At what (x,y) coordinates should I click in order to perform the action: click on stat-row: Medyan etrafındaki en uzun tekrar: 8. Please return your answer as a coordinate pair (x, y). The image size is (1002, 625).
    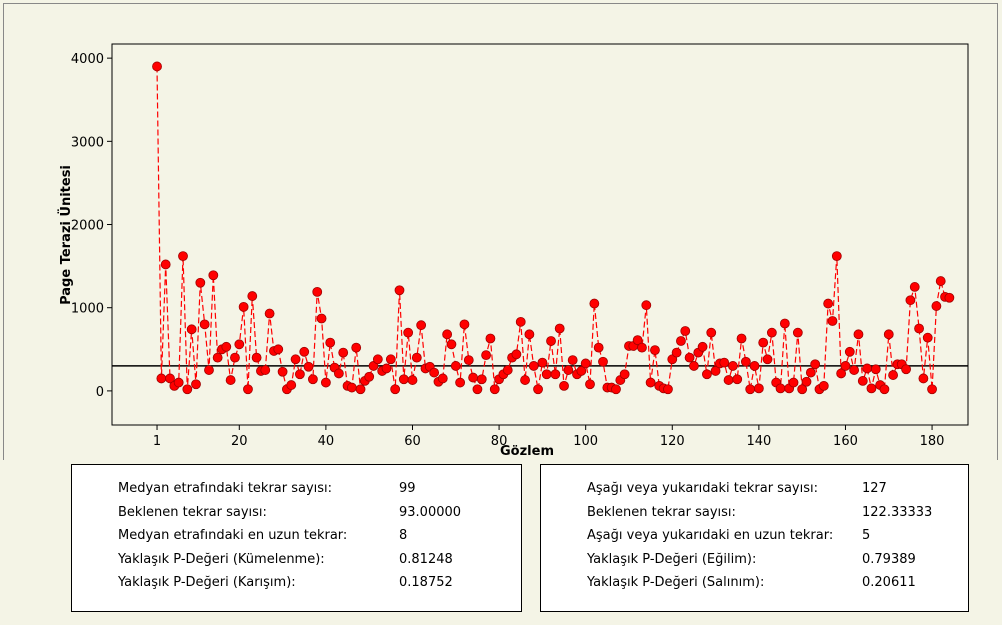
    Looking at the image, I should click on (296, 536).